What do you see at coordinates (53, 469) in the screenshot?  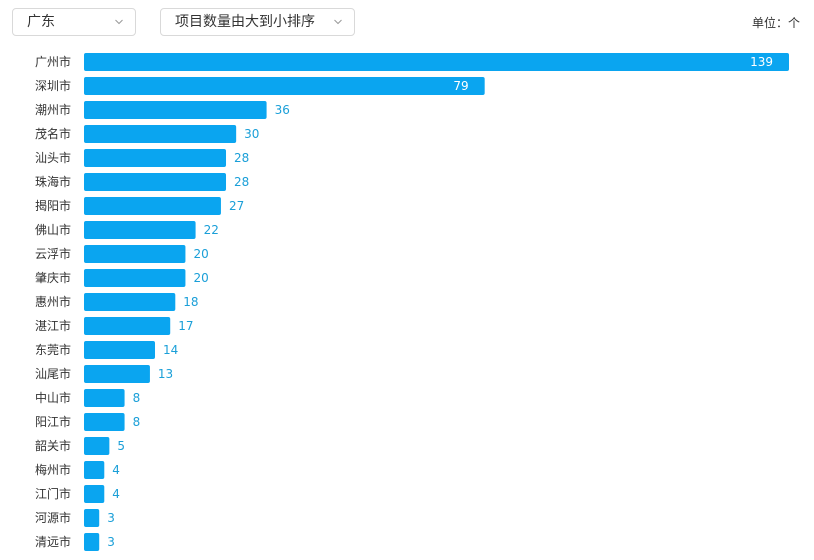 I see `category-label: 梅州市` at bounding box center [53, 469].